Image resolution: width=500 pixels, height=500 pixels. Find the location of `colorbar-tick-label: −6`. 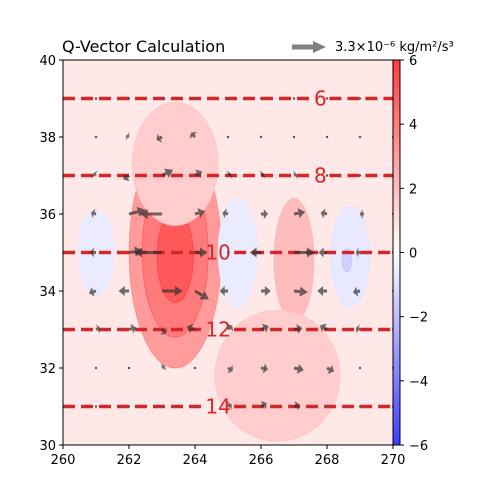

colorbar-tick-label: −6 is located at coordinates (418, 446).